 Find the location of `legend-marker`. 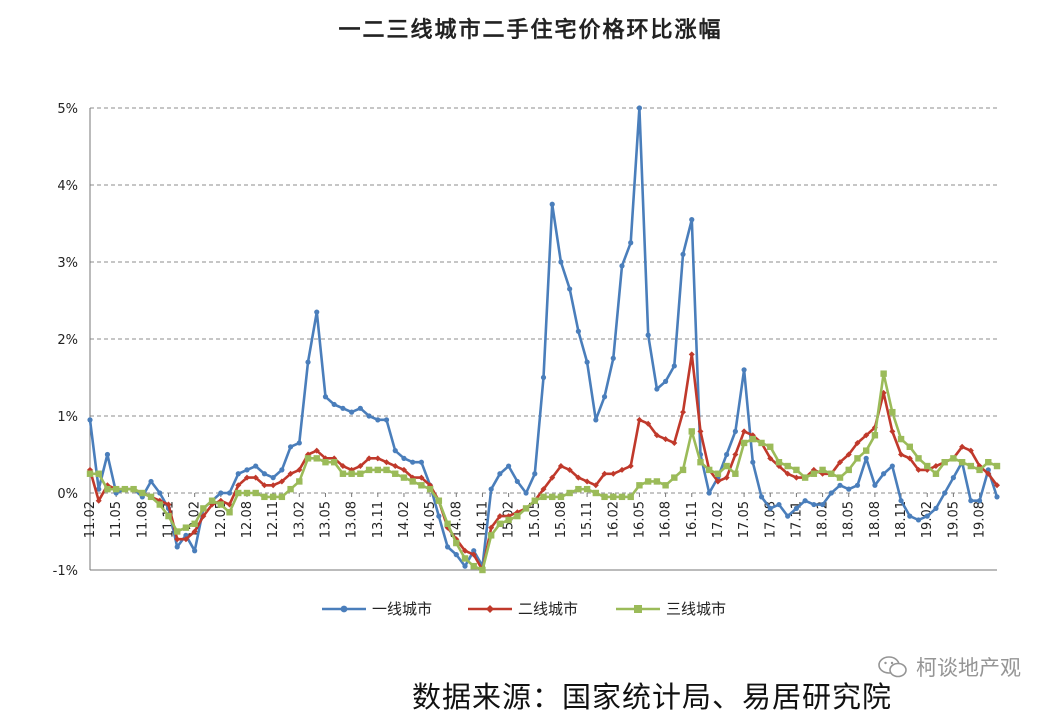

legend-marker is located at coordinates (490, 609).